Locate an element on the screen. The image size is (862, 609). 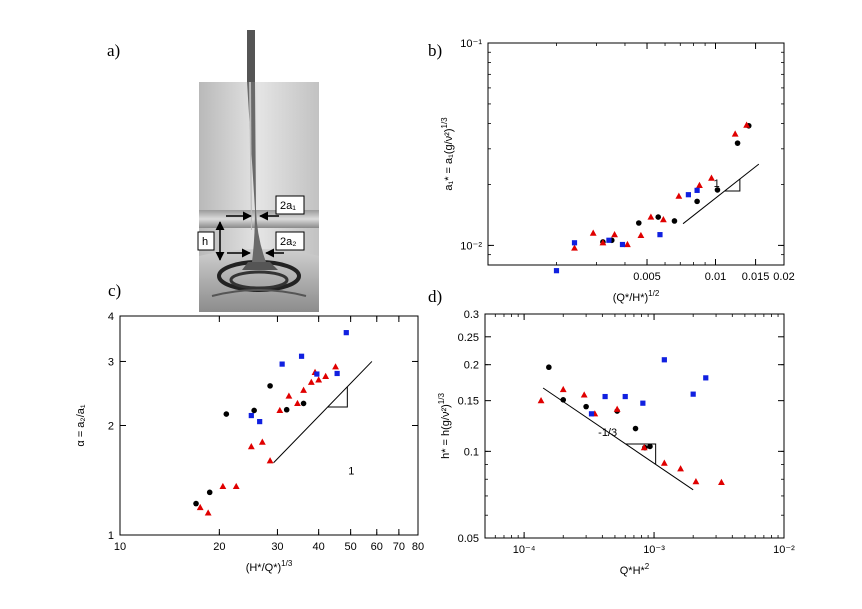
label-box-h is located at coordinates (206, 241).